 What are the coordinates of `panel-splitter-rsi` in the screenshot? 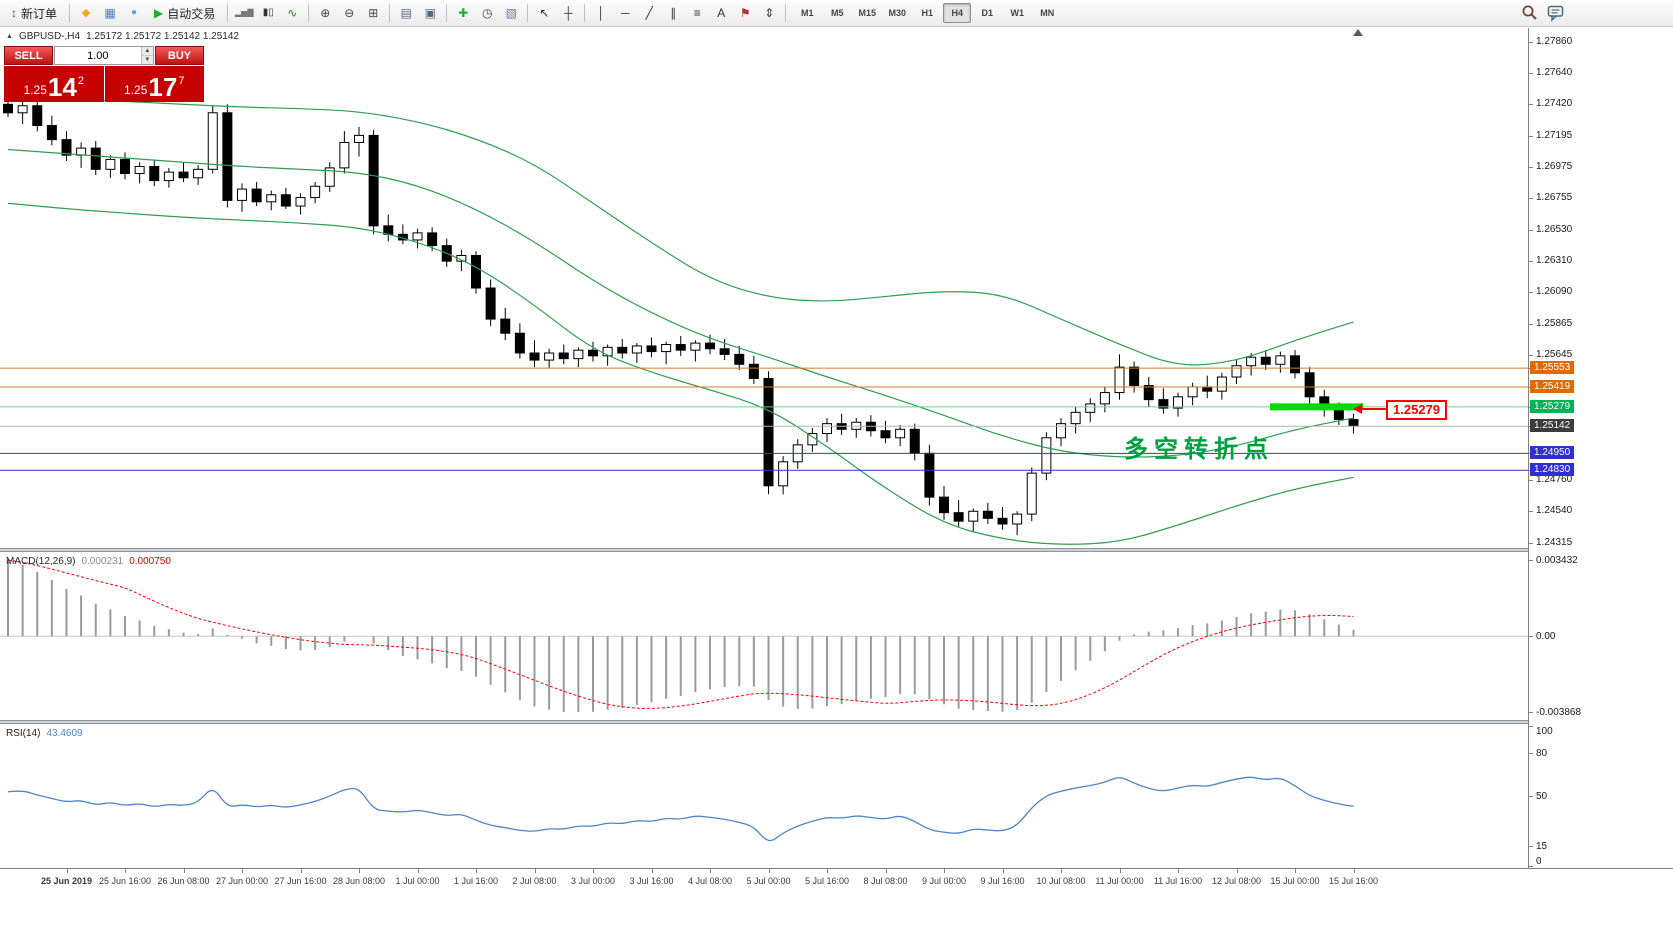 It's located at (836, 722).